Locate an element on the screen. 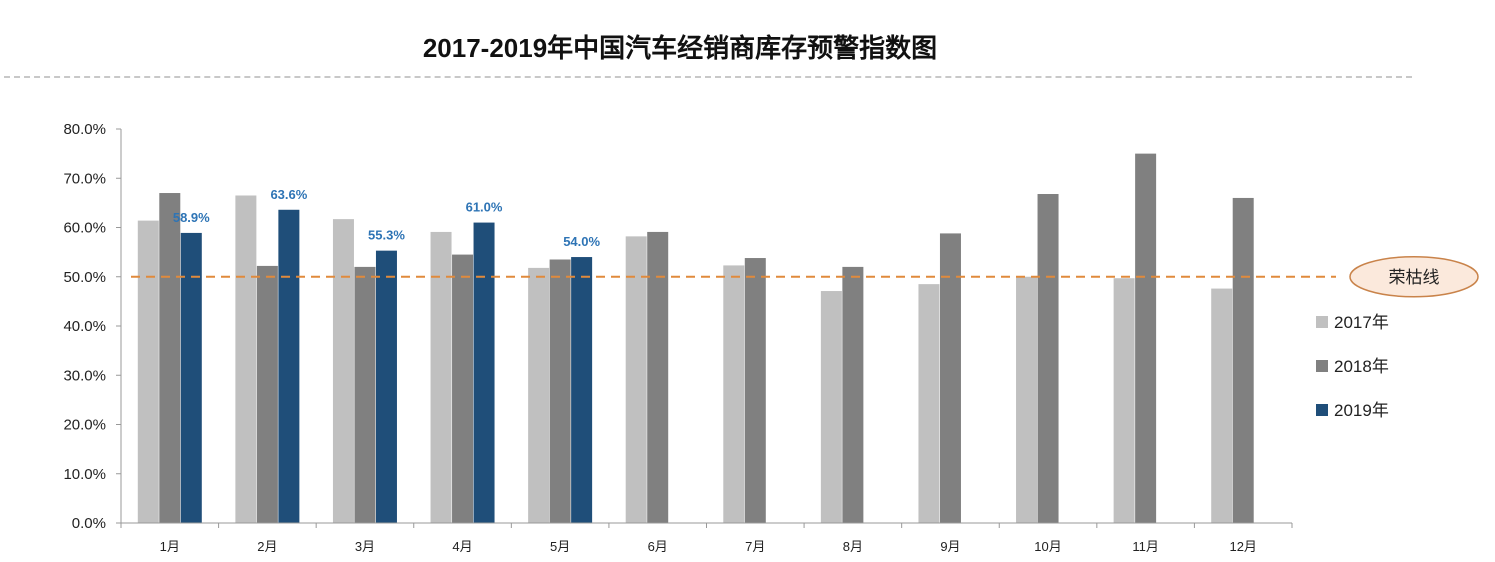 Image resolution: width=1495 pixels, height=562 pixels. y-tick-label: 60.0% is located at coordinates (84, 228).